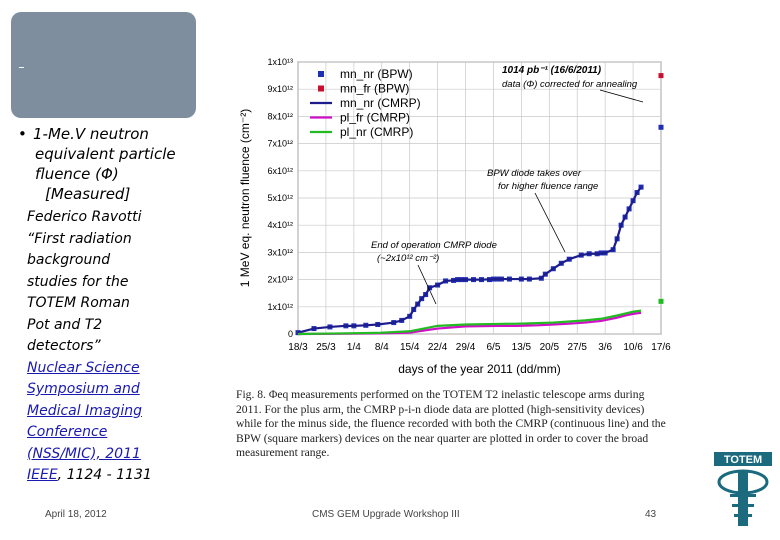  I want to click on publisher-link: IEEE, so click(42, 475).